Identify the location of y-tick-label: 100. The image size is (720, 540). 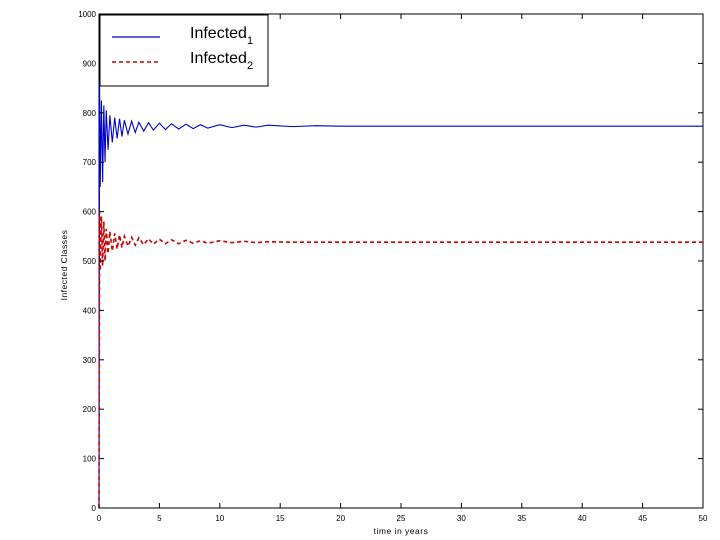
(90, 459).